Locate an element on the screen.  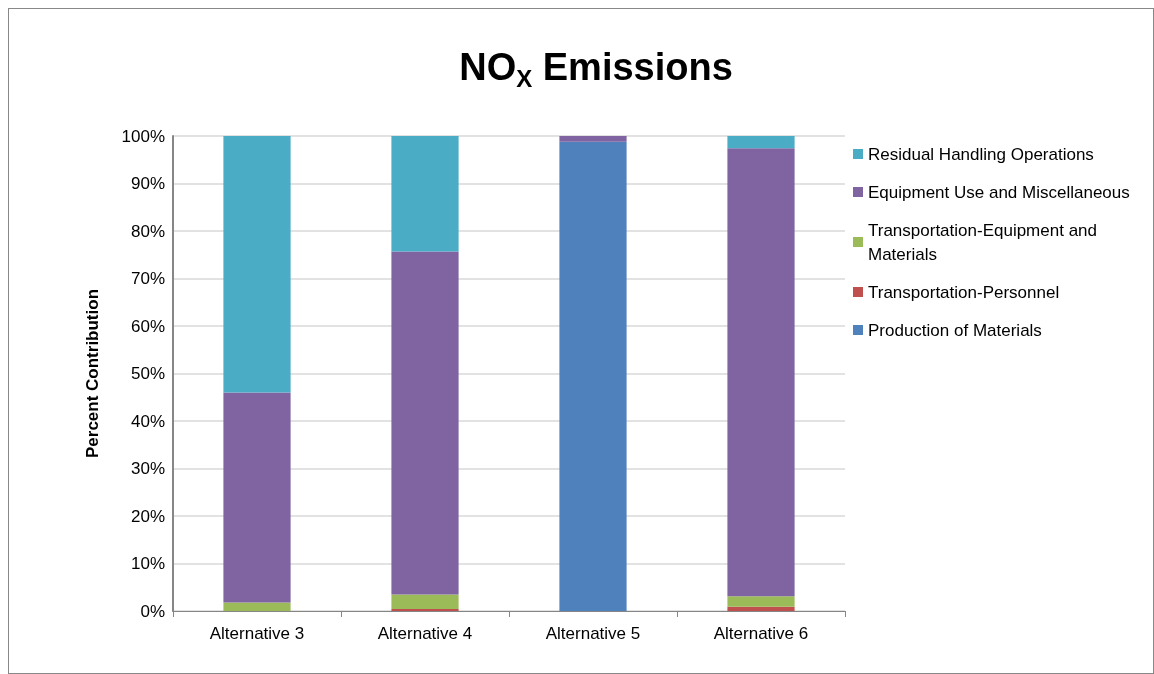
legend-label: Transportation-Personnel is located at coordinates (964, 292).